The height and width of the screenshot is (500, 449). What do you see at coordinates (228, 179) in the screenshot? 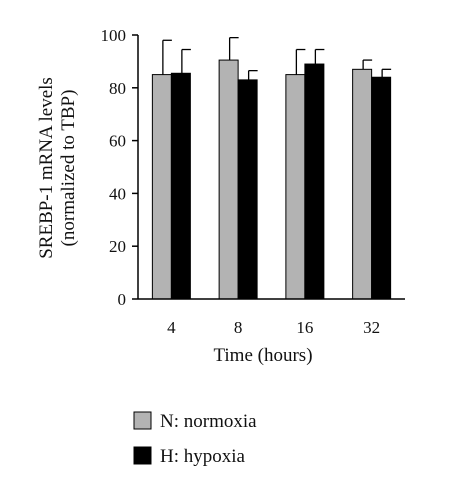
I see `bar-normoxia-8h` at bounding box center [228, 179].